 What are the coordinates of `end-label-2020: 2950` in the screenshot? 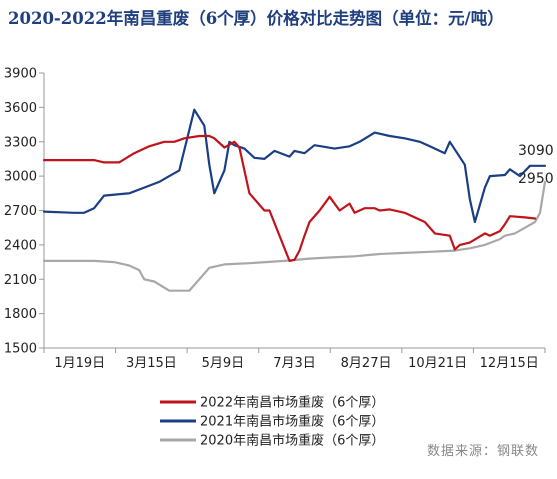 It's located at (536, 179).